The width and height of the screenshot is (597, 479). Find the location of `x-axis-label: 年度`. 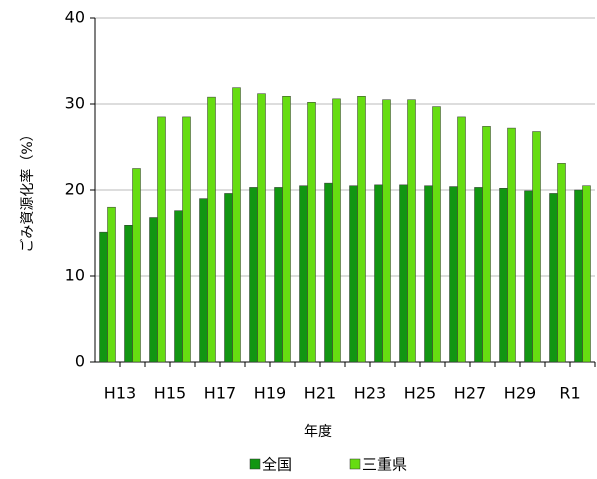

x-axis-label: 年度 is located at coordinates (318, 432).